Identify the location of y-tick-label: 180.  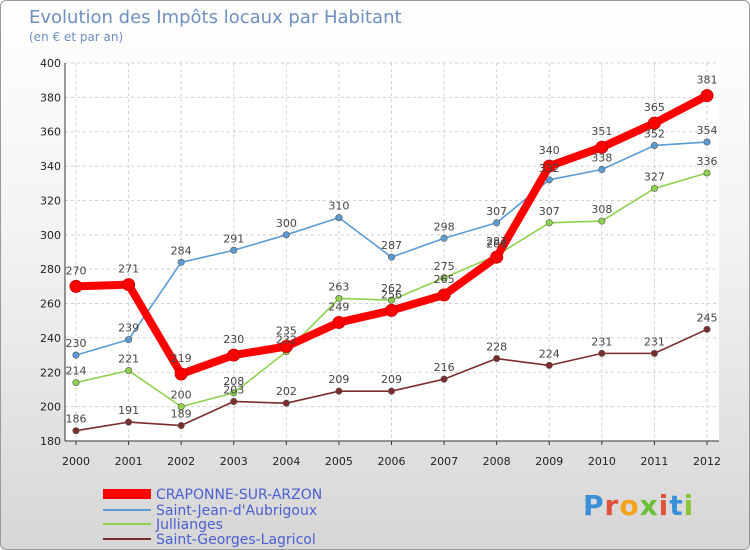
(50, 441).